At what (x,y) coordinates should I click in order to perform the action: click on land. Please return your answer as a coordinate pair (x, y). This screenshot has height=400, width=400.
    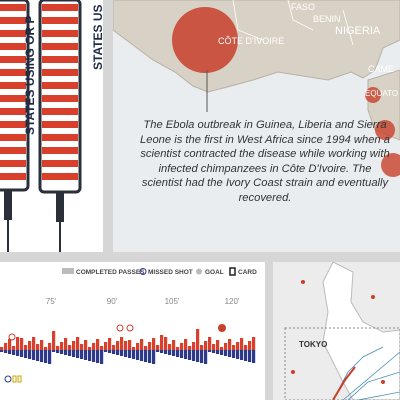
    Looking at the image, I should click on (361, 331).